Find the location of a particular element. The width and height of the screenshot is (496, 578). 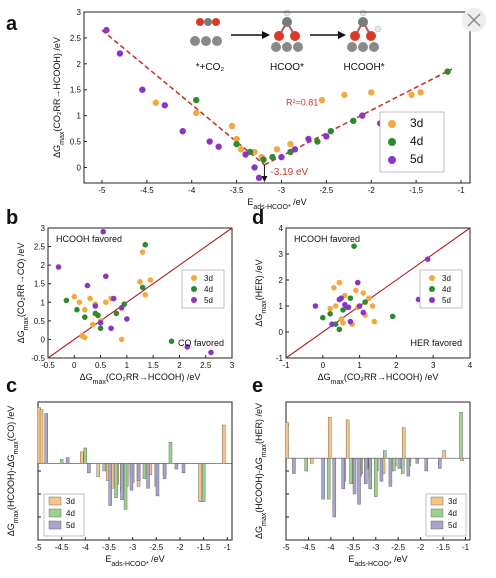

x-tick-label: -2.5 is located at coordinates (326, 190).